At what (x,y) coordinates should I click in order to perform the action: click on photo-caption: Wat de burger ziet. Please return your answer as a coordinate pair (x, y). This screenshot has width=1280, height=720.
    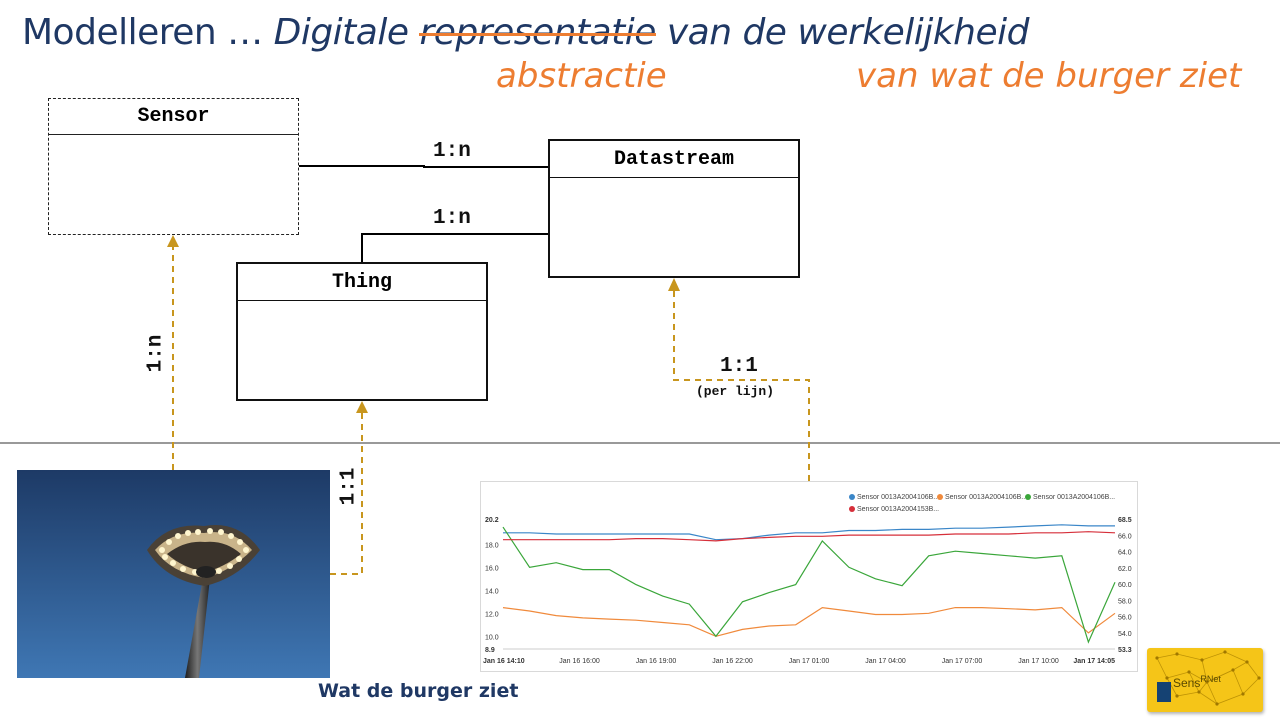
    Looking at the image, I should click on (418, 691).